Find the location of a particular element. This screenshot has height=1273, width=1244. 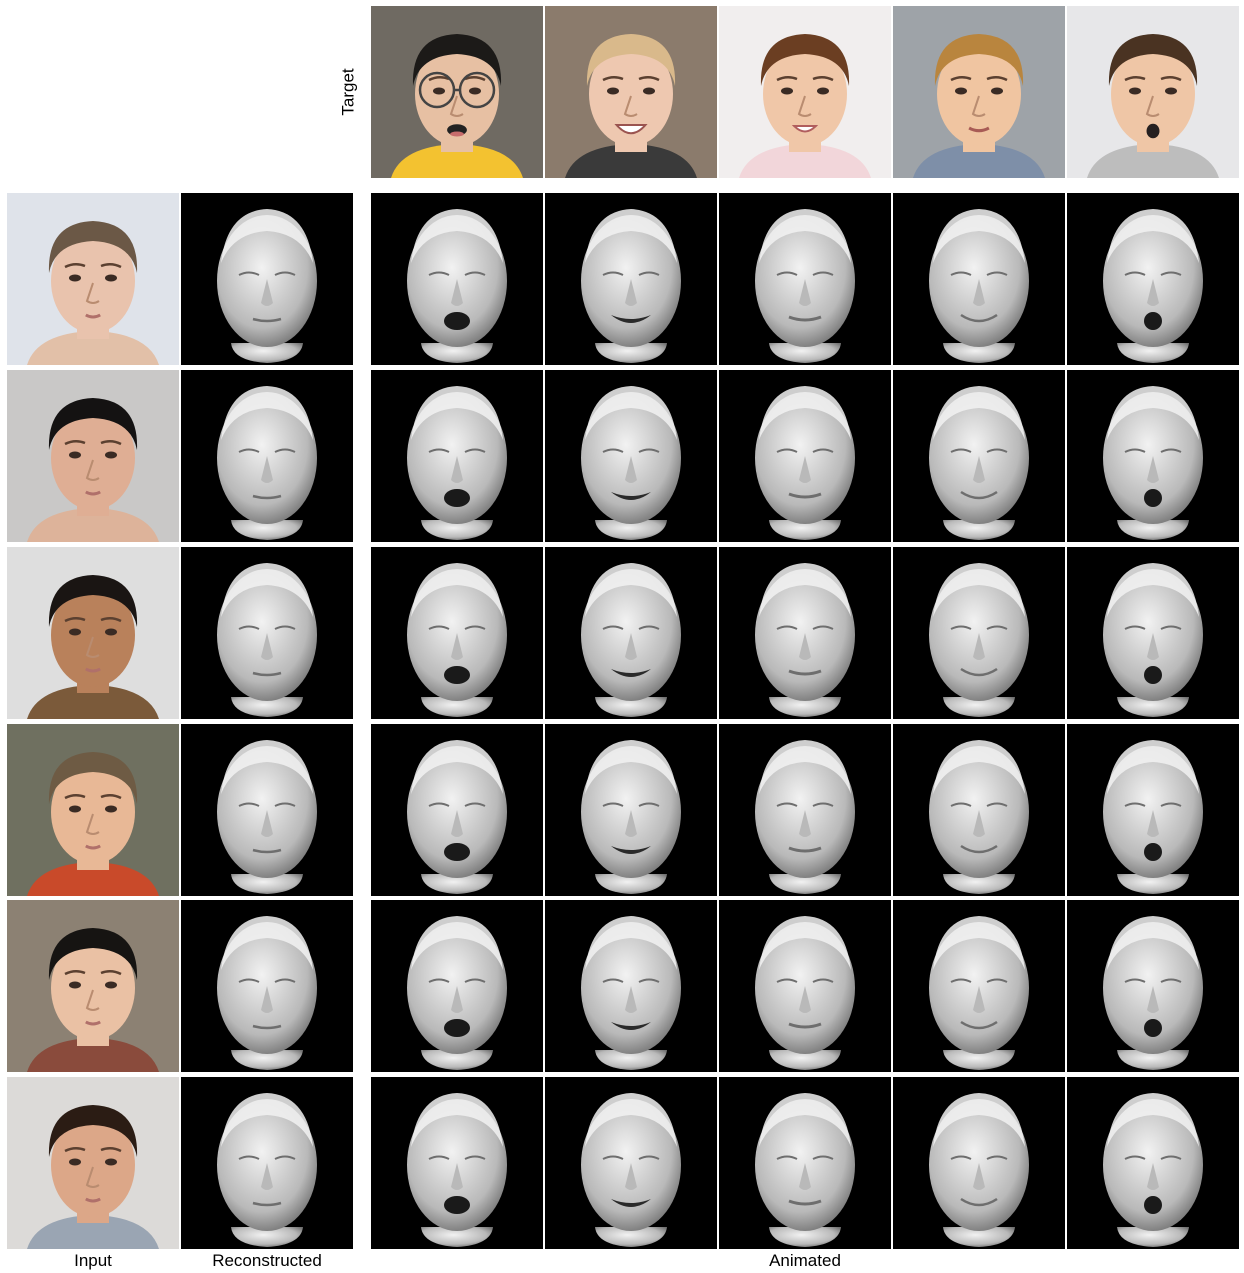

target-label: Target is located at coordinates (349, 92).